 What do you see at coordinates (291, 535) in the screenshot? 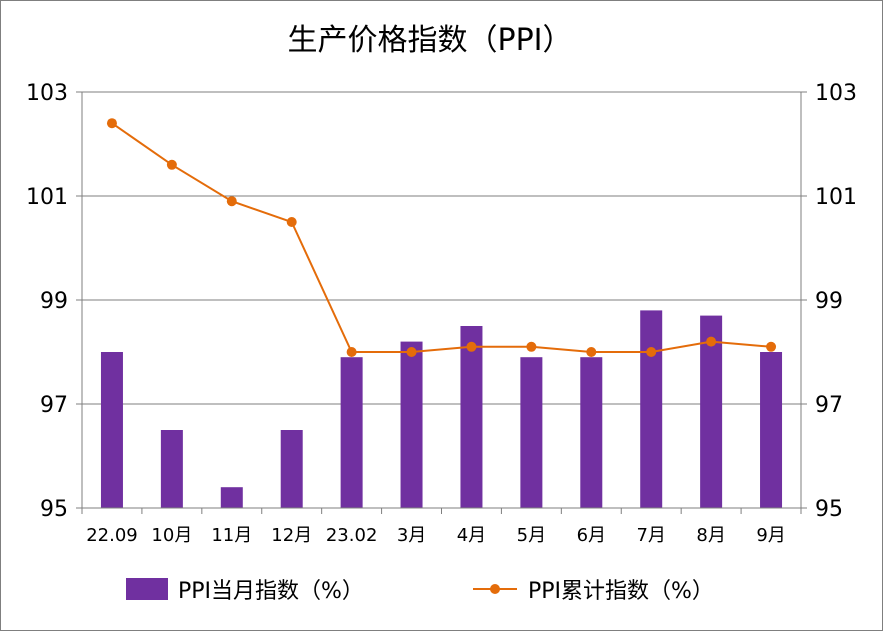
I see `x-tick-label: 12月` at bounding box center [291, 535].